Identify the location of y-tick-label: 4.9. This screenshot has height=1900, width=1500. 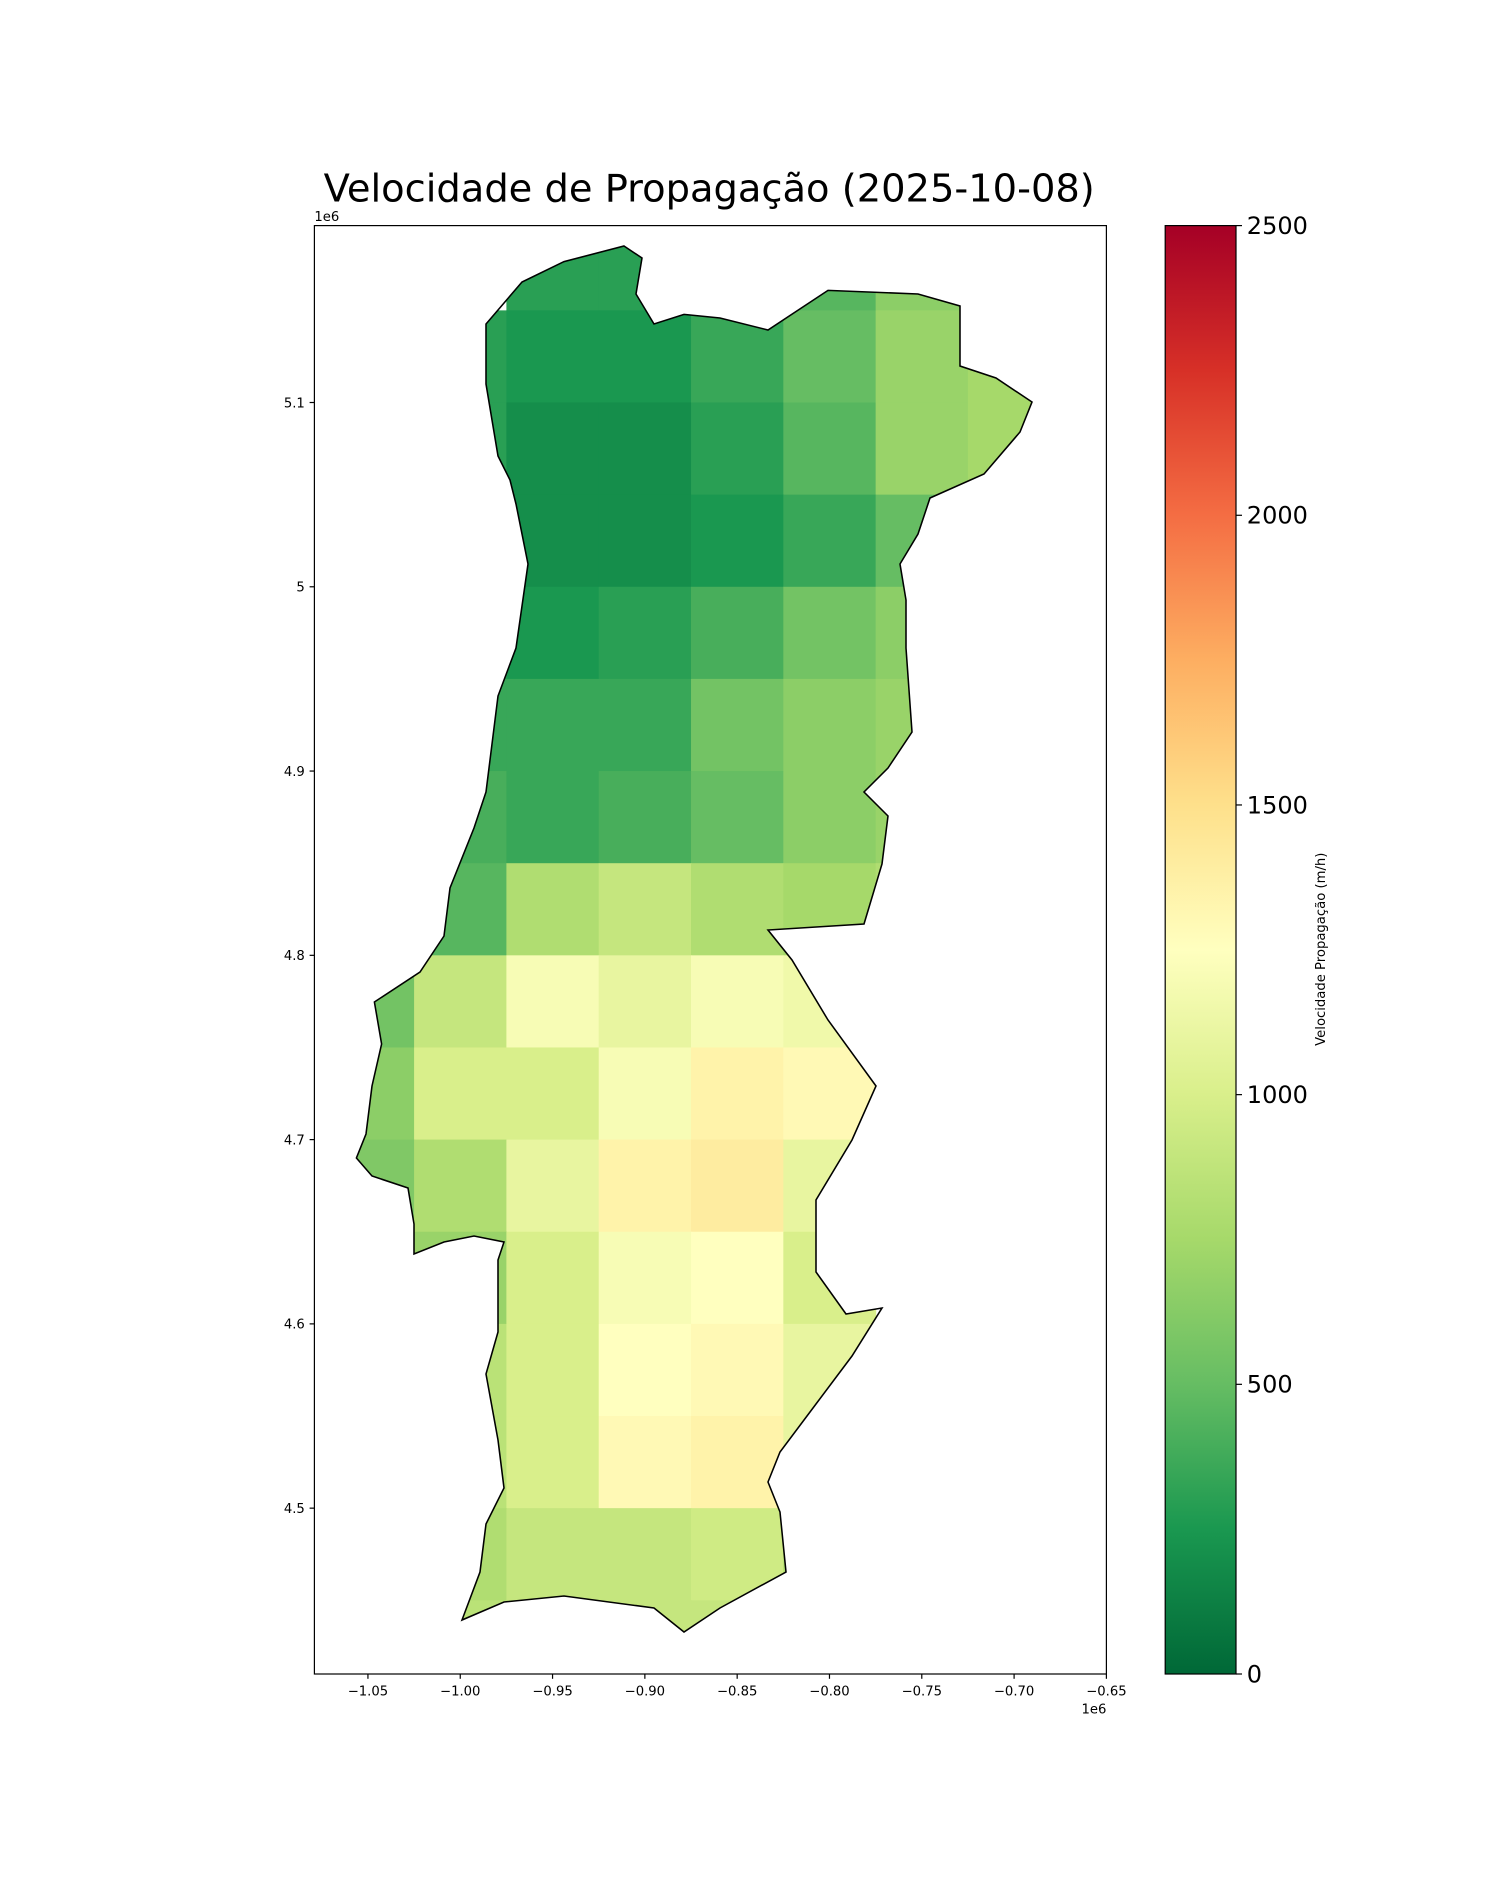
(294, 772).